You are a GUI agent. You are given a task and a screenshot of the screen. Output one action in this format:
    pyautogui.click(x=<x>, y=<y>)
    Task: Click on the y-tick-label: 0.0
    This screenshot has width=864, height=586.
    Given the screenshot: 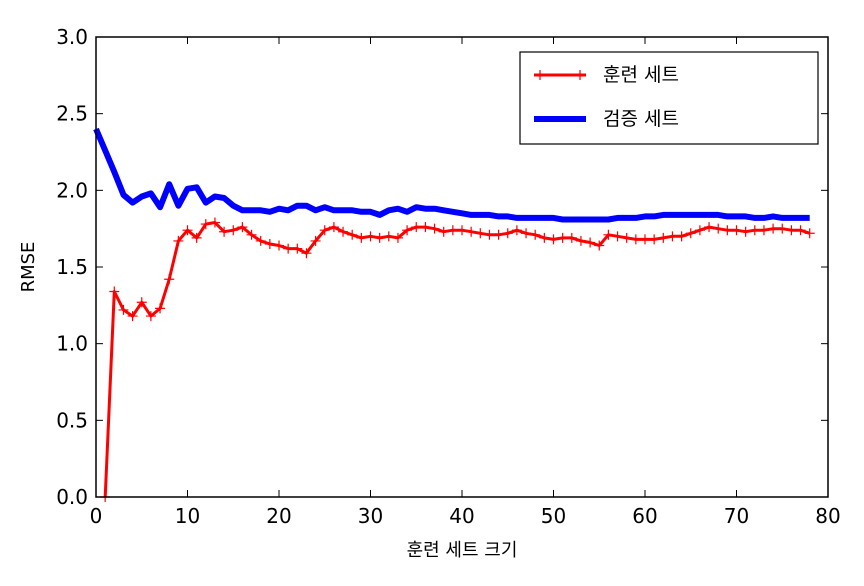 What is the action you would take?
    pyautogui.click(x=72, y=497)
    